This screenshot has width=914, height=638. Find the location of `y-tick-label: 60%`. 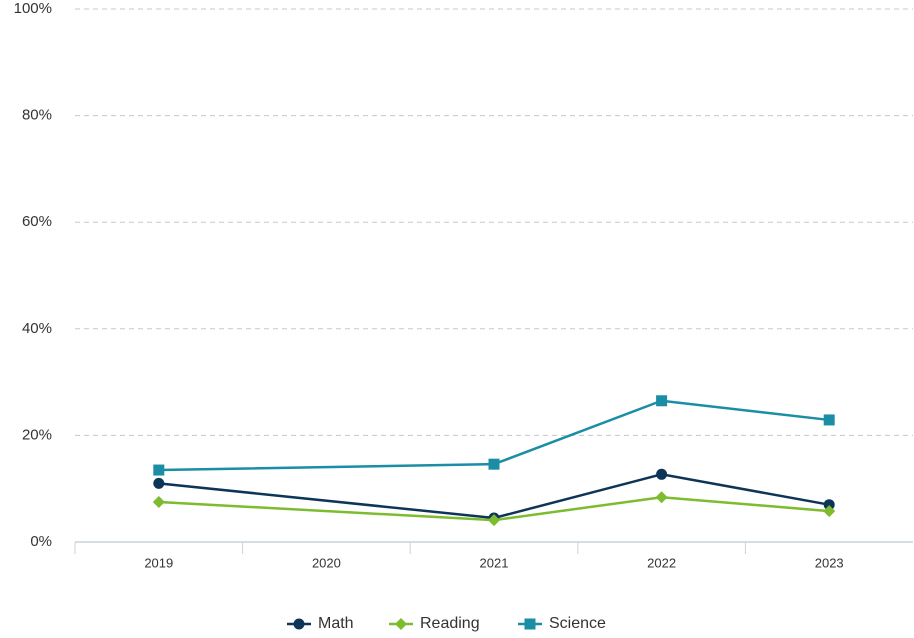

y-tick-label: 60% is located at coordinates (37, 221).